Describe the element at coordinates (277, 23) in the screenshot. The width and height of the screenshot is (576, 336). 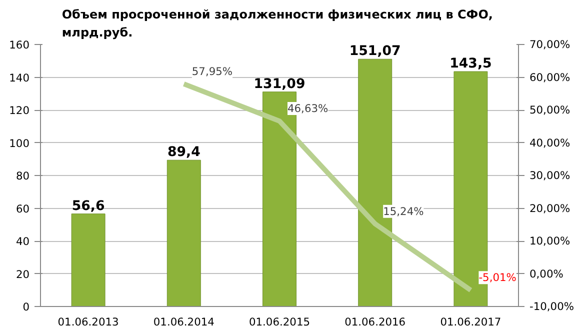
I see `chart-title: Объем просроченной задолженности физических лиц в СФО, млрд.руб.` at that location.